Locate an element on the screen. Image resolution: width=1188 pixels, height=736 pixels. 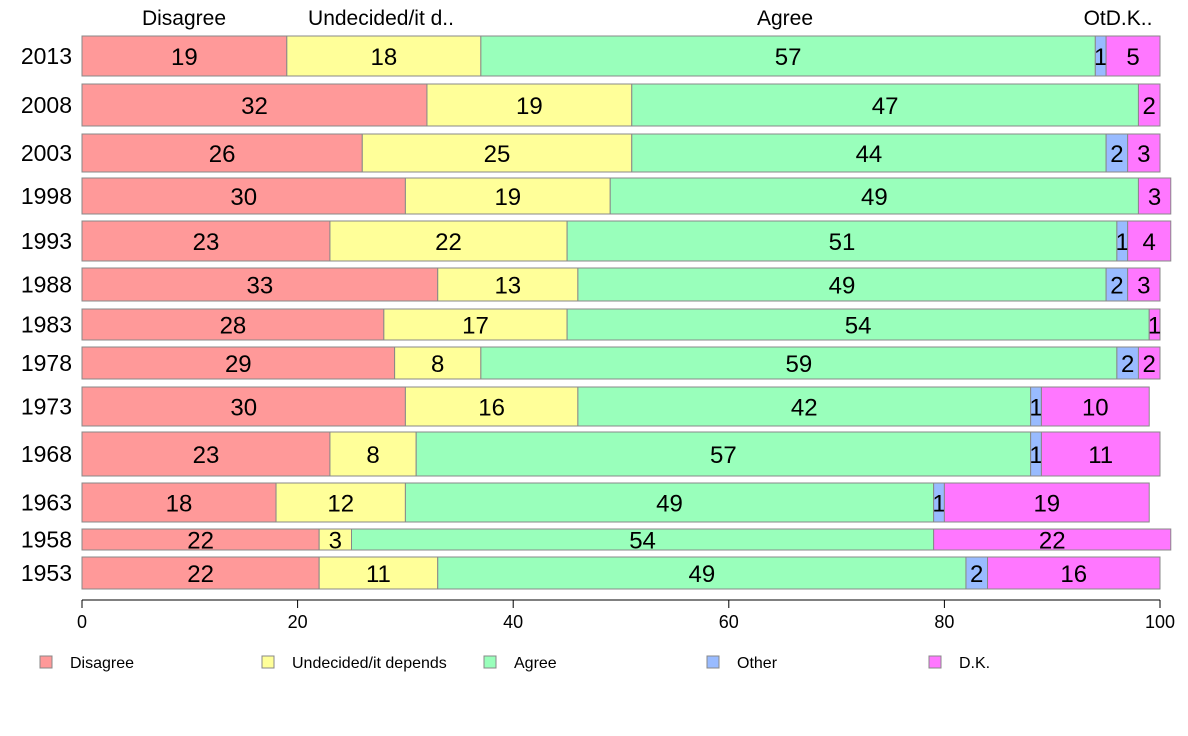
legend-label: Undecided/it depends is located at coordinates (369, 663).